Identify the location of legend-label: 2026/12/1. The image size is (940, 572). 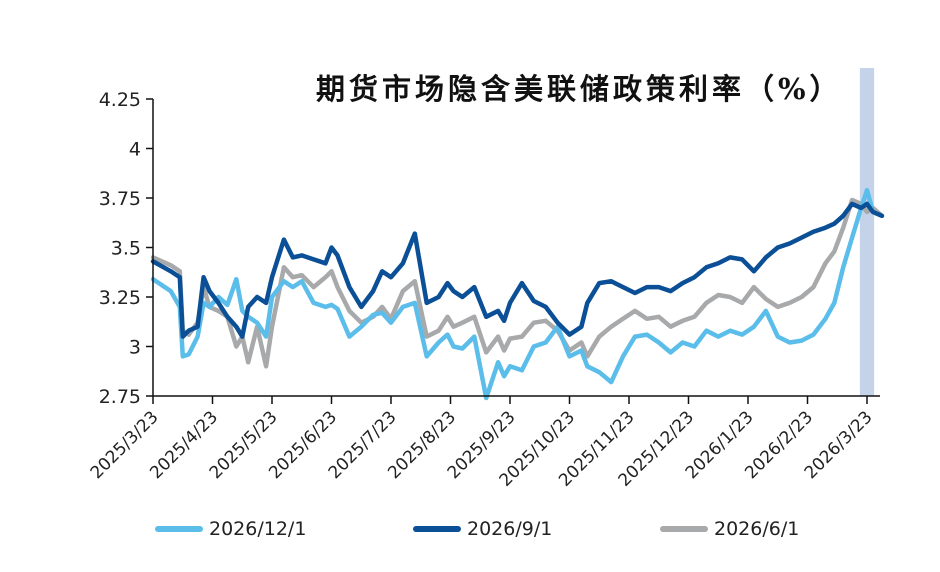
(258, 529).